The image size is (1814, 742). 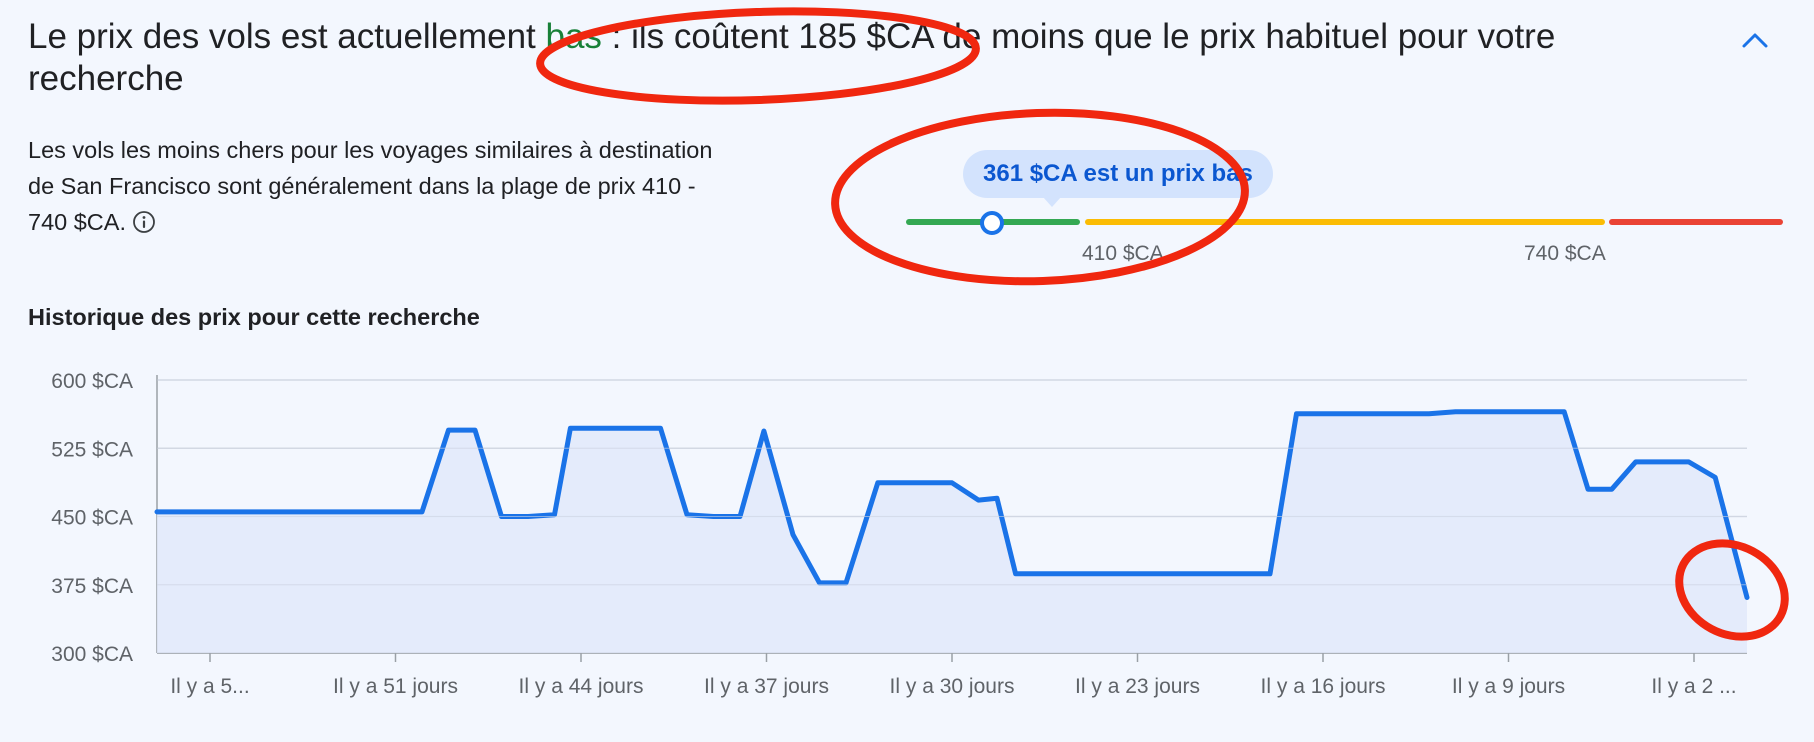 I want to click on y-tick-label: 450 $CA, so click(x=92, y=518).